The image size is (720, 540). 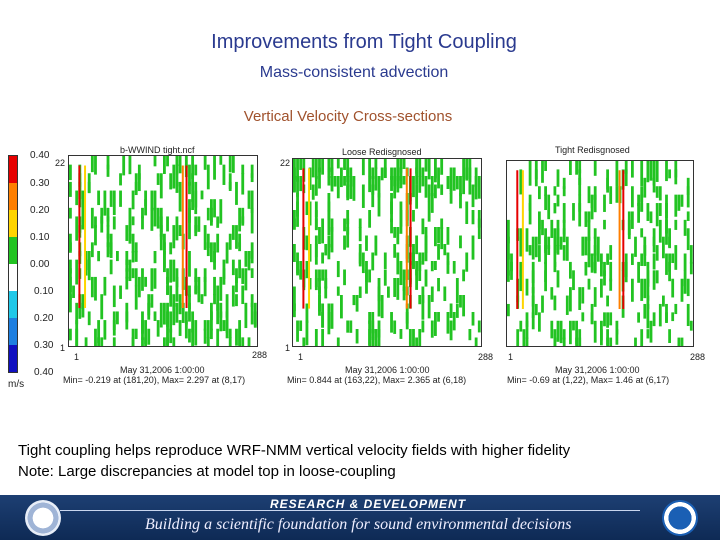 I want to click on cross-section-panel-tight, so click(x=163, y=251).